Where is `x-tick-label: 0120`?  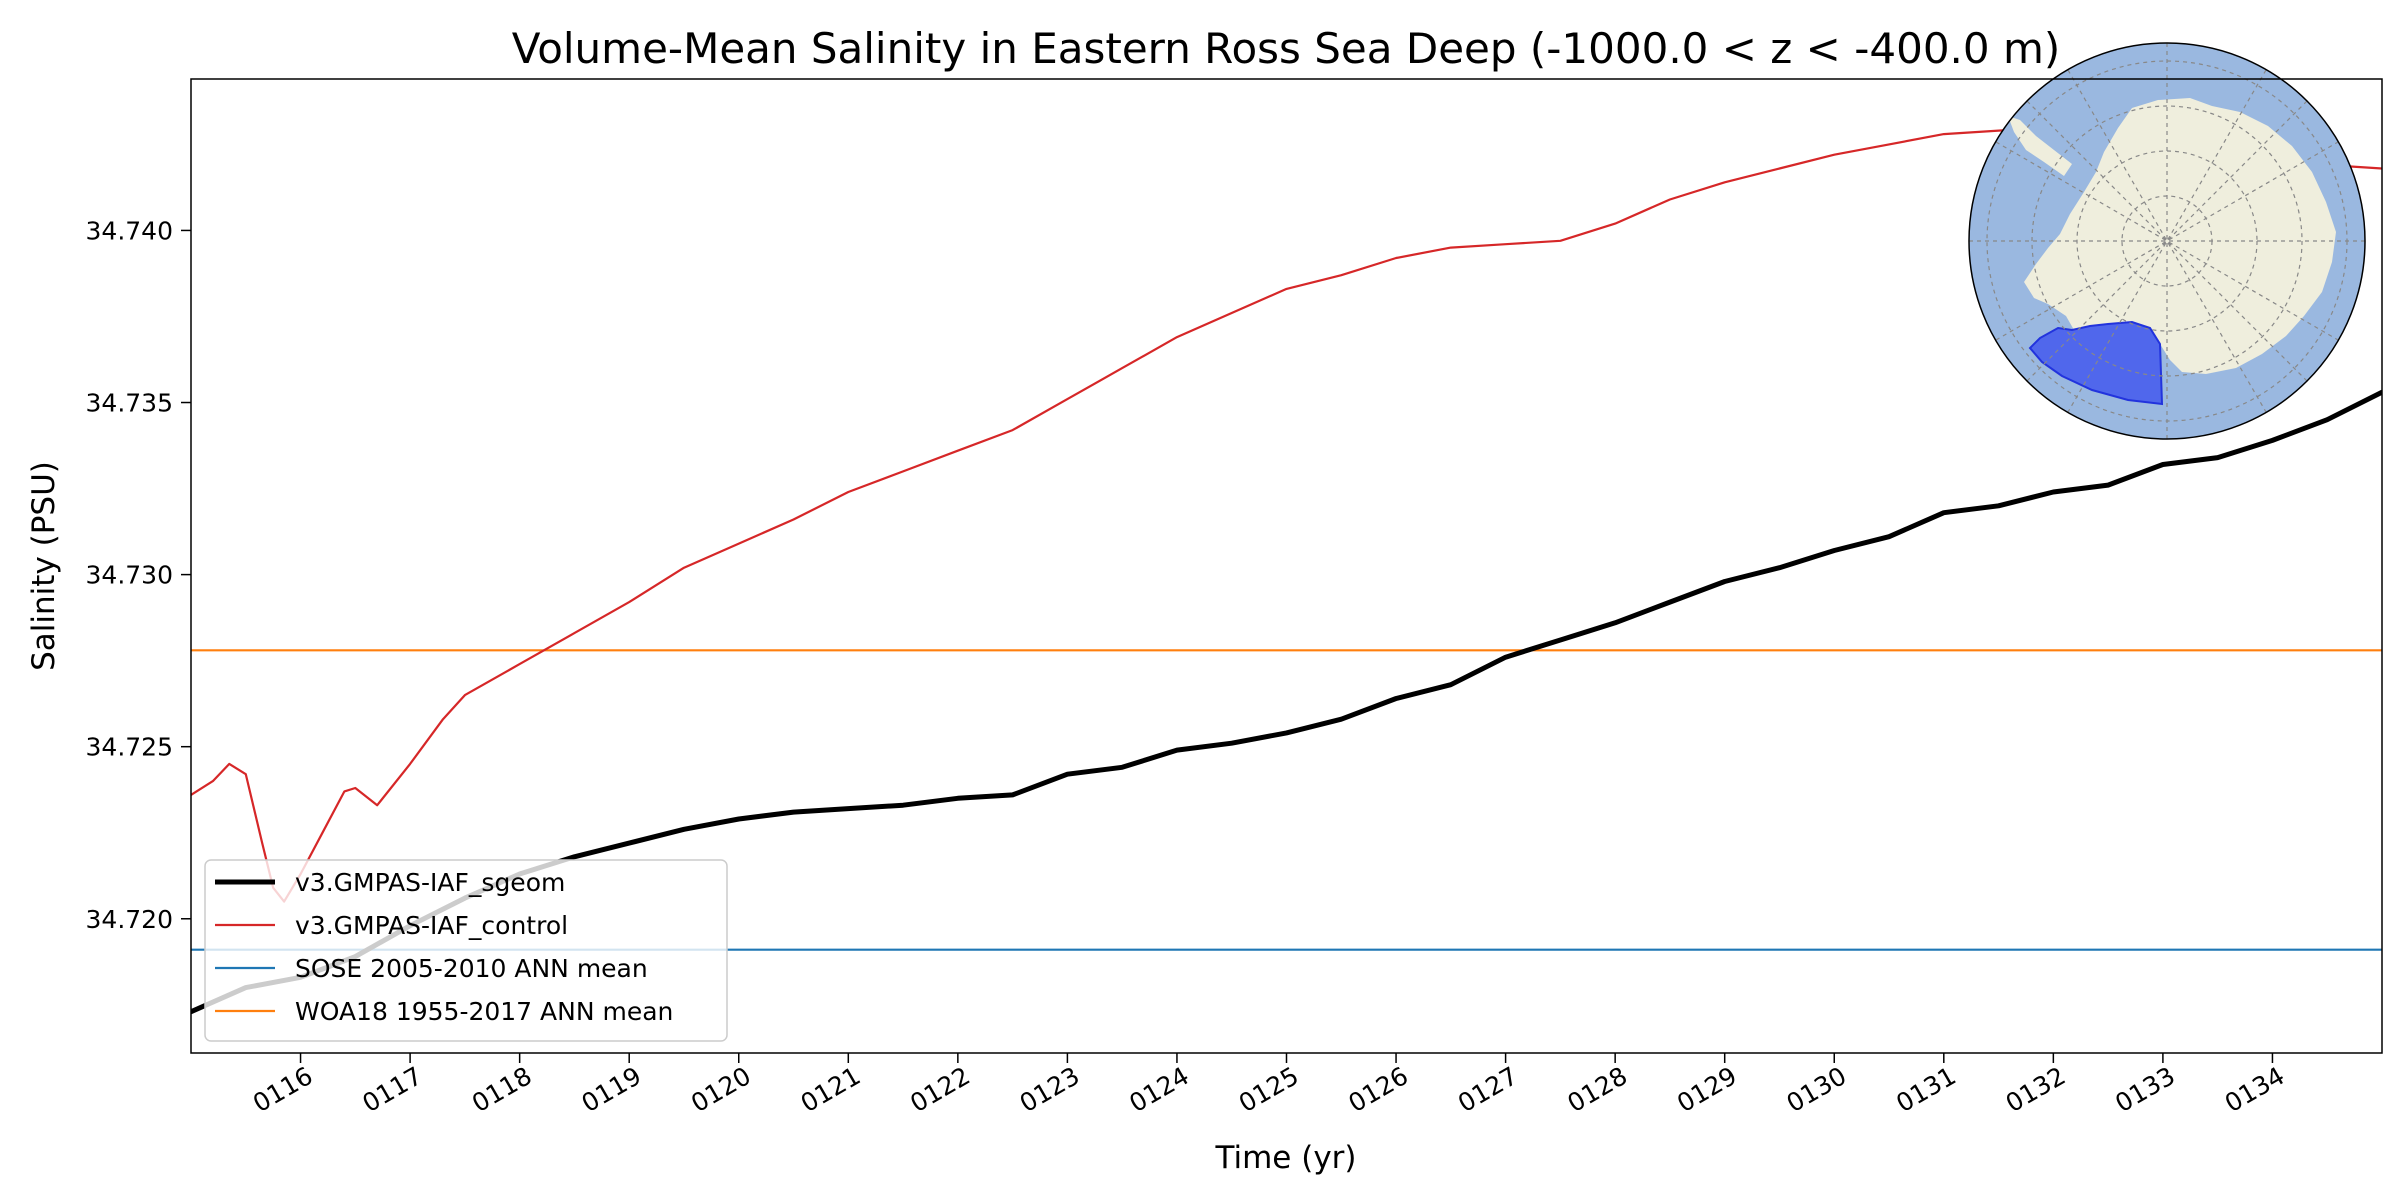
x-tick-label: 0120 is located at coordinates (721, 1089).